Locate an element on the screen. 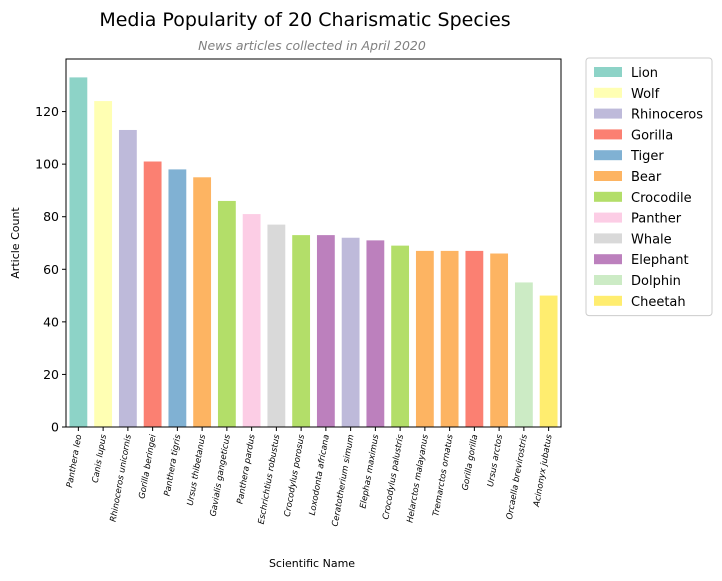 The width and height of the screenshot is (722, 581). x-tick-label: Crocodylus palustris is located at coordinates (393, 476).